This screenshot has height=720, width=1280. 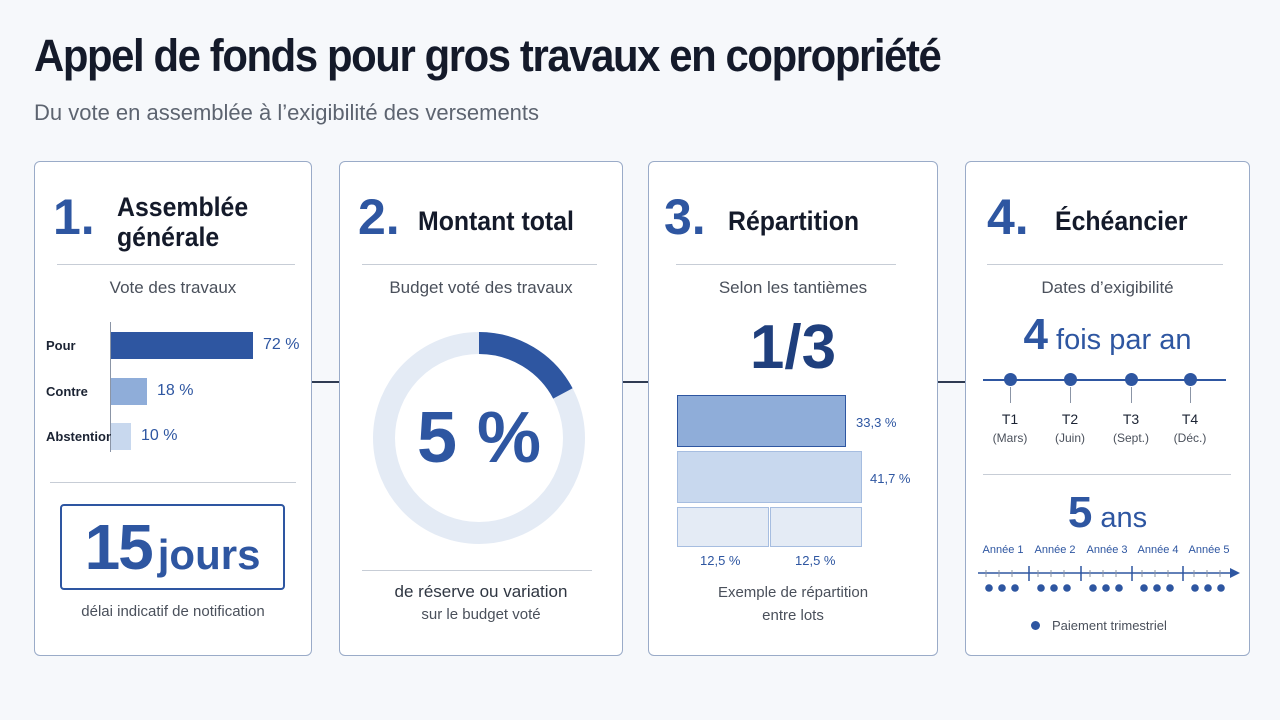 I want to click on card-subtitle: Selon les tantièmes, so click(x=793, y=287).